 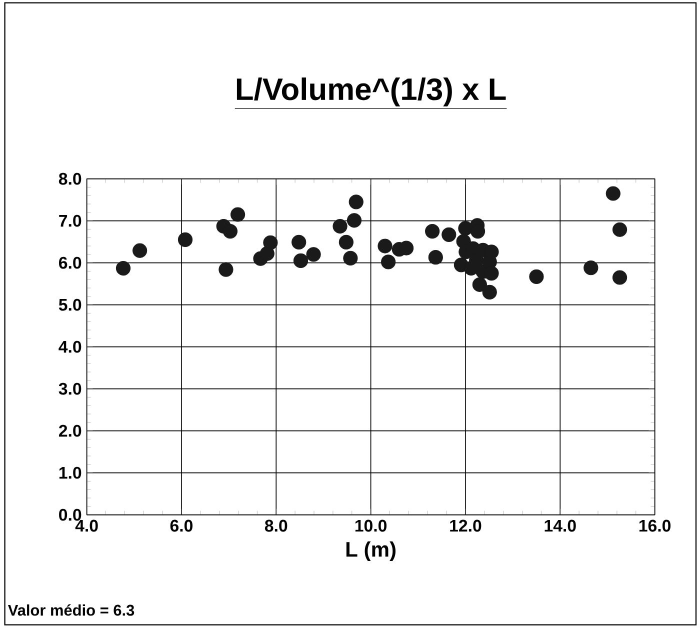 What do you see at coordinates (371, 92) in the screenshot?
I see `chart-title: L/Volume^(1/3) x L` at bounding box center [371, 92].